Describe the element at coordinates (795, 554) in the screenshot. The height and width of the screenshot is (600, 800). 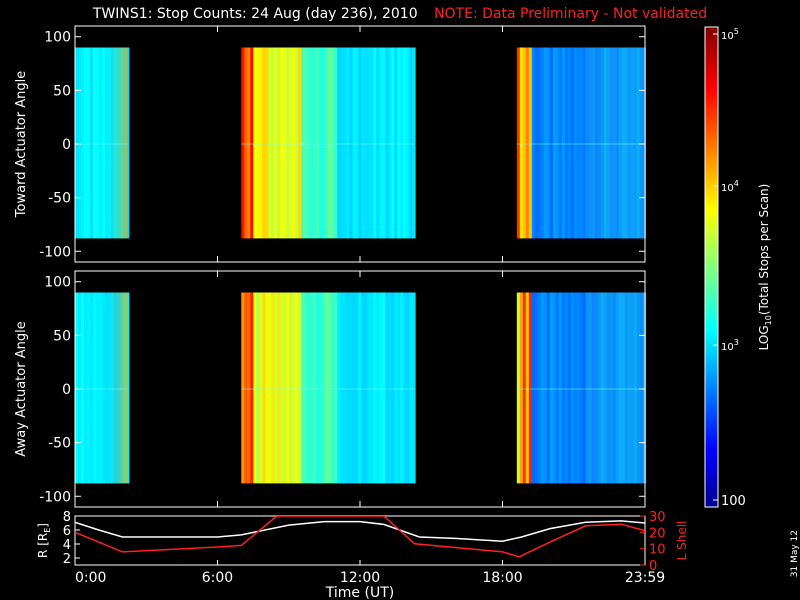
I see `date-stamp: 31 May 12` at that location.